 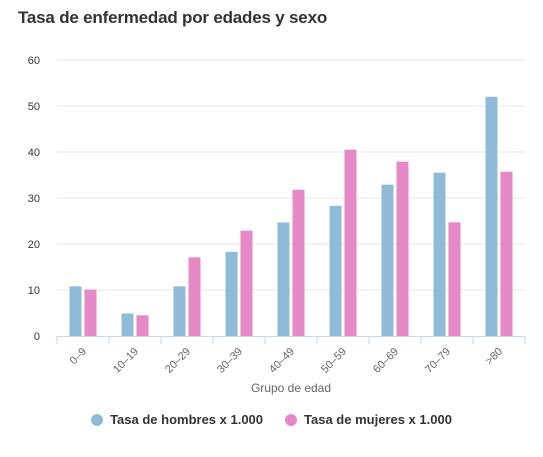 I want to click on legend-item-hombres: Tasa de hombres x 1.000, so click(x=177, y=419).